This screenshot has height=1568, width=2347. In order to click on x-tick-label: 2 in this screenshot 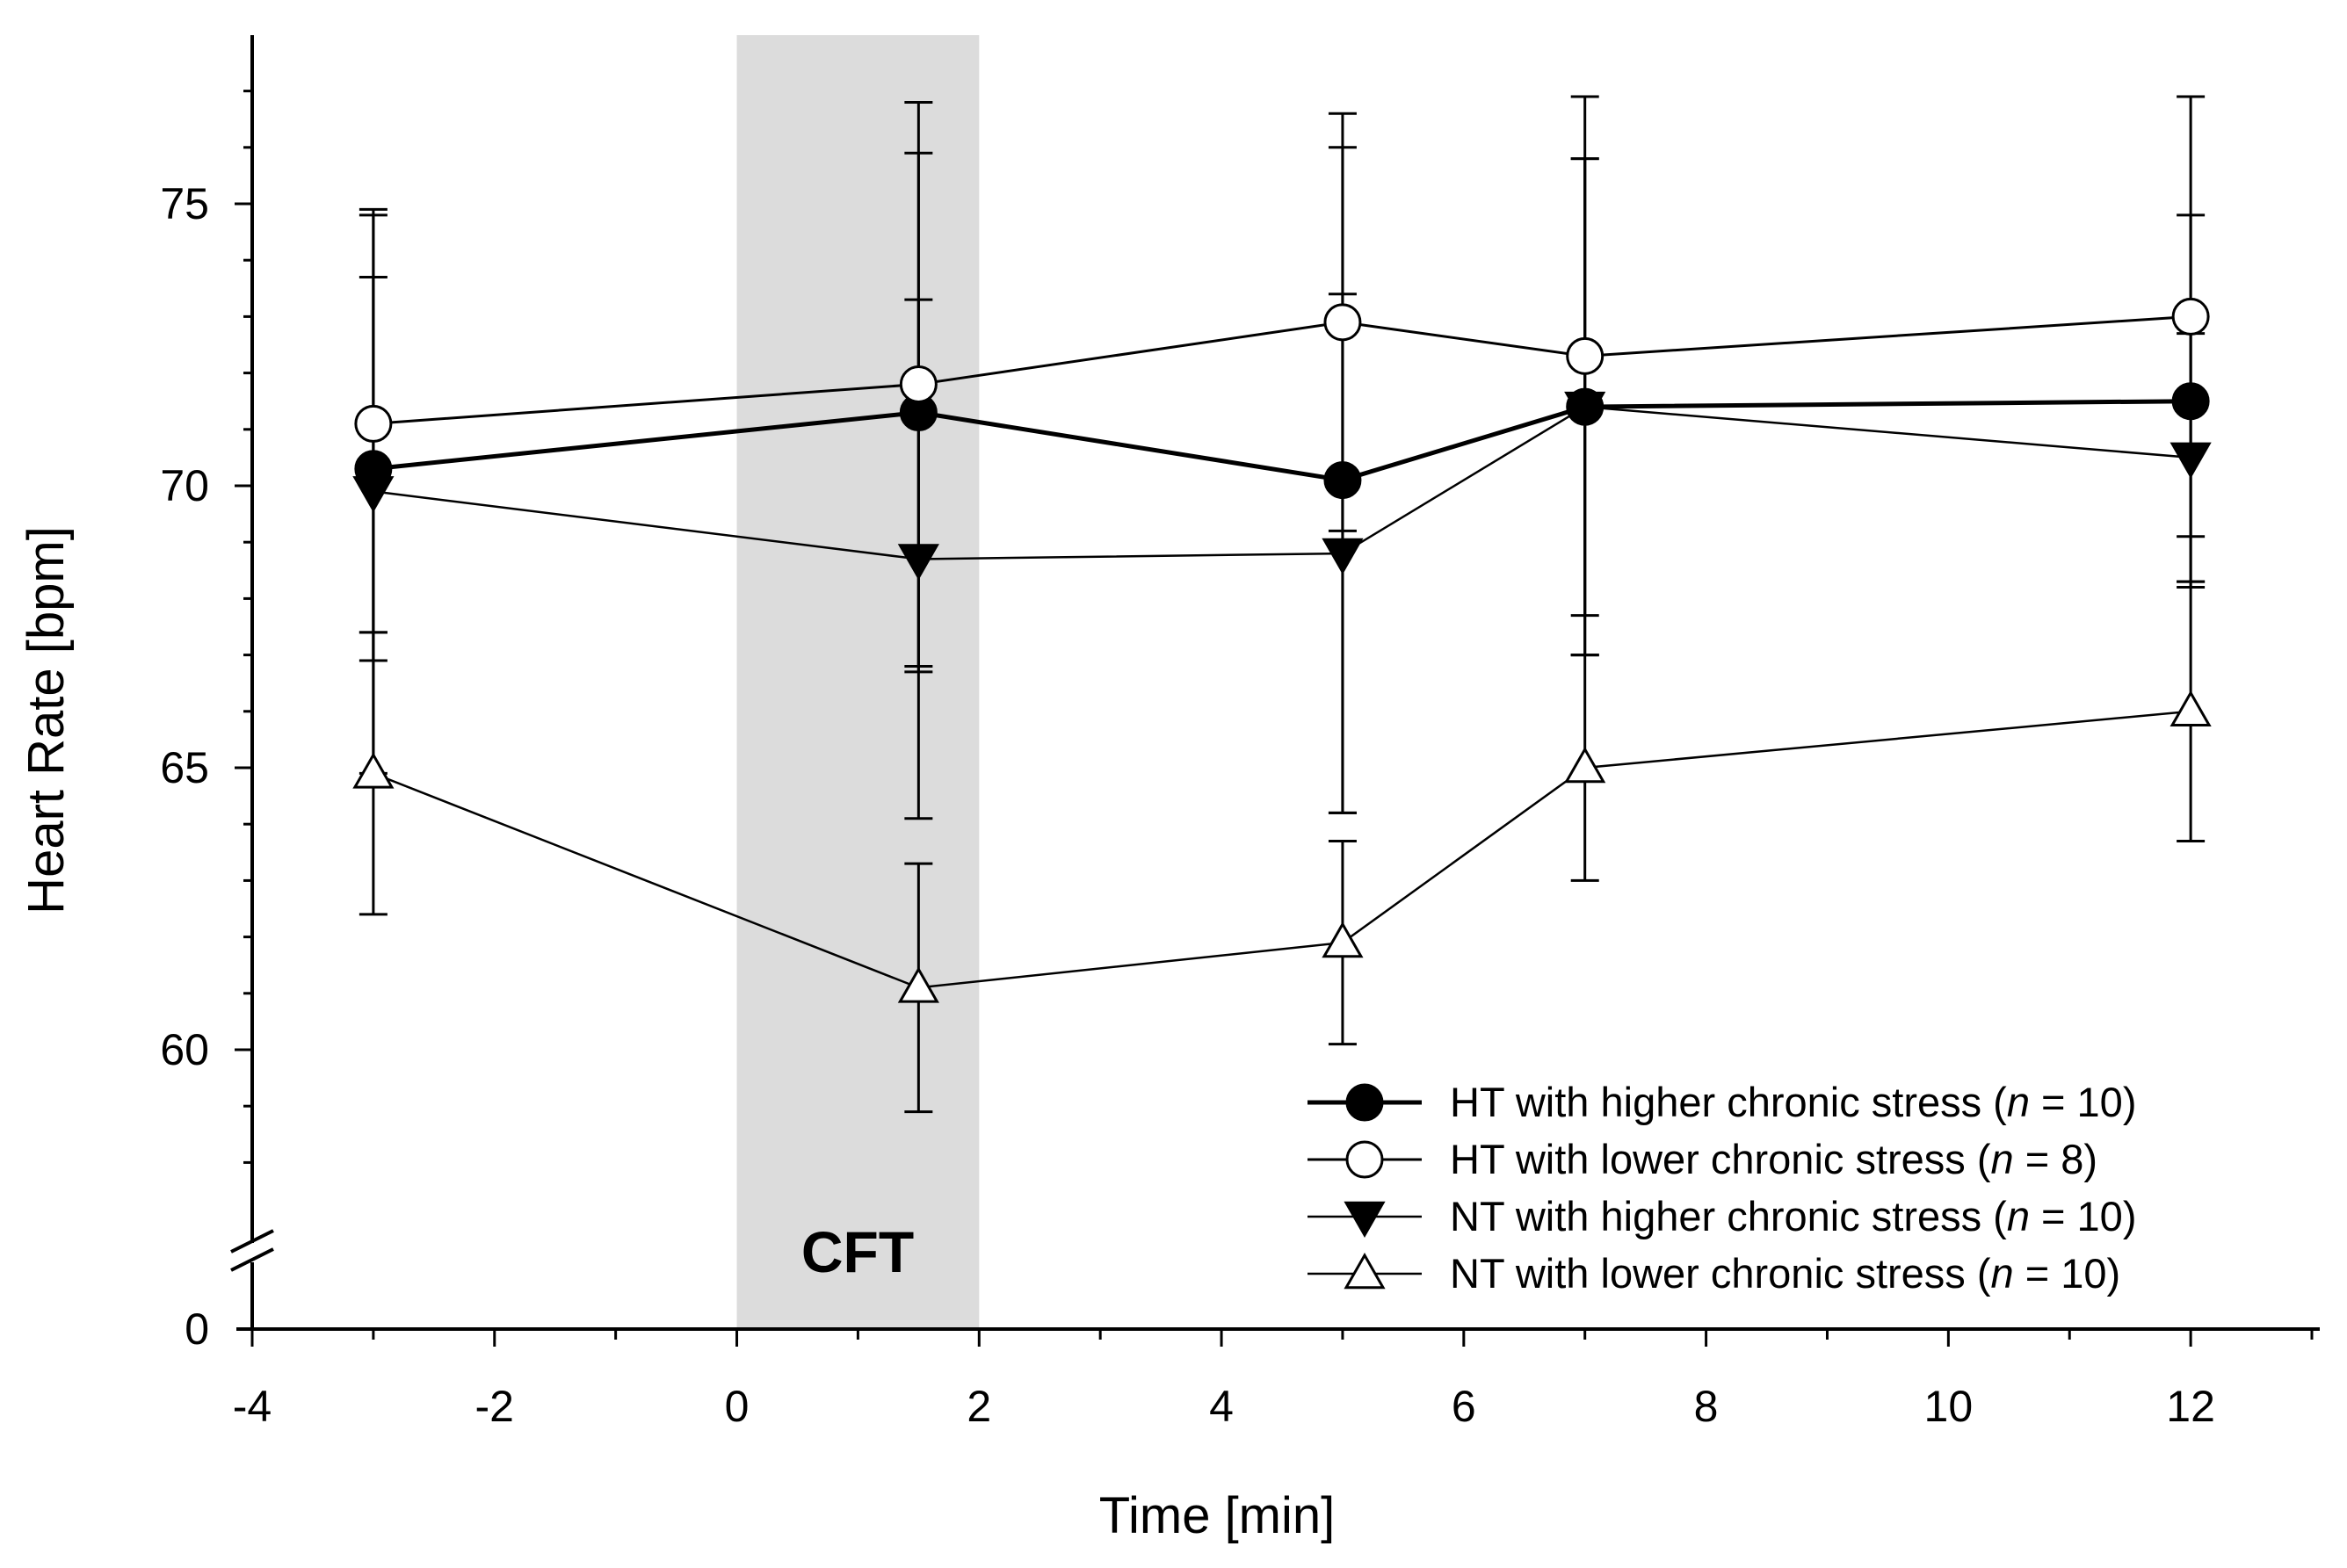, I will do `click(979, 1406)`.